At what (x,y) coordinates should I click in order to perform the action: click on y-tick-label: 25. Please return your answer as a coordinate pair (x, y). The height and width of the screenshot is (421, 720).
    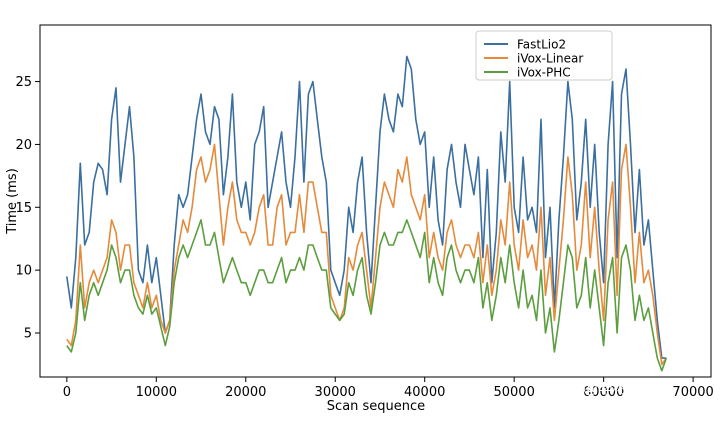
    Looking at the image, I should click on (23, 82).